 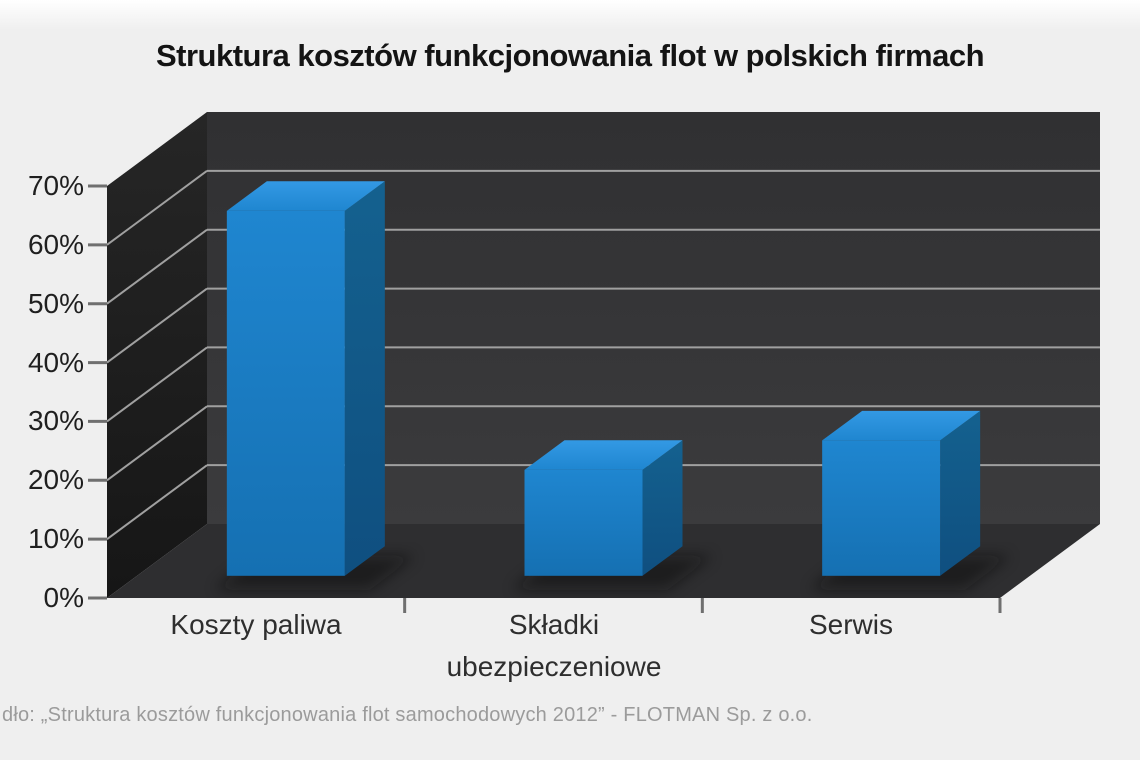 I want to click on bar-2-side-face, so click(x=960, y=493).